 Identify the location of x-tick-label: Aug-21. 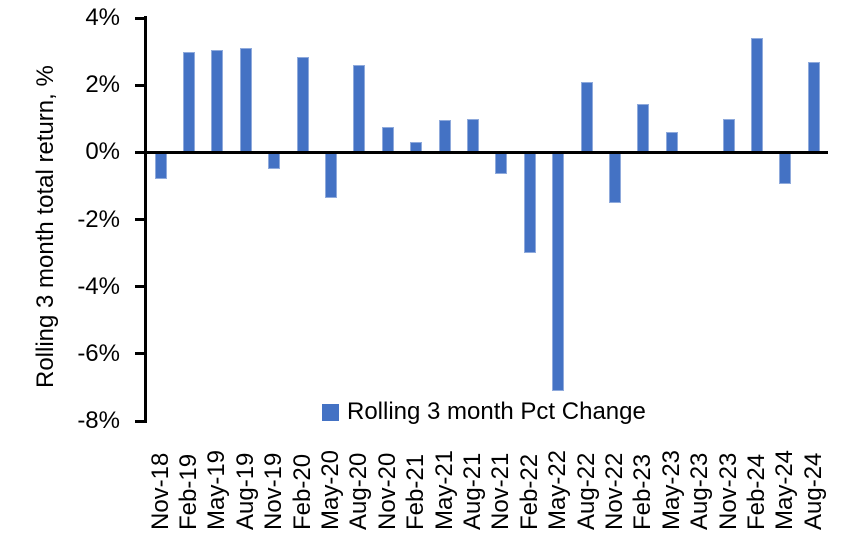
(473, 491).